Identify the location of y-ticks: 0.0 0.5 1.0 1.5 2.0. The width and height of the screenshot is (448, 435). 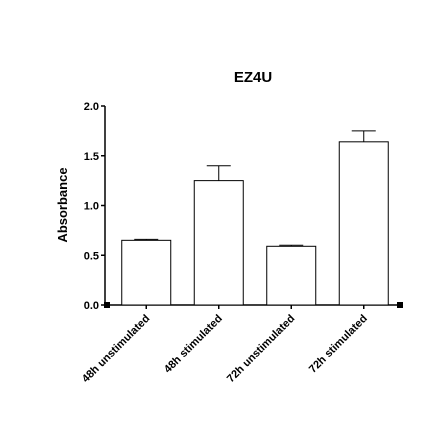
(94, 206).